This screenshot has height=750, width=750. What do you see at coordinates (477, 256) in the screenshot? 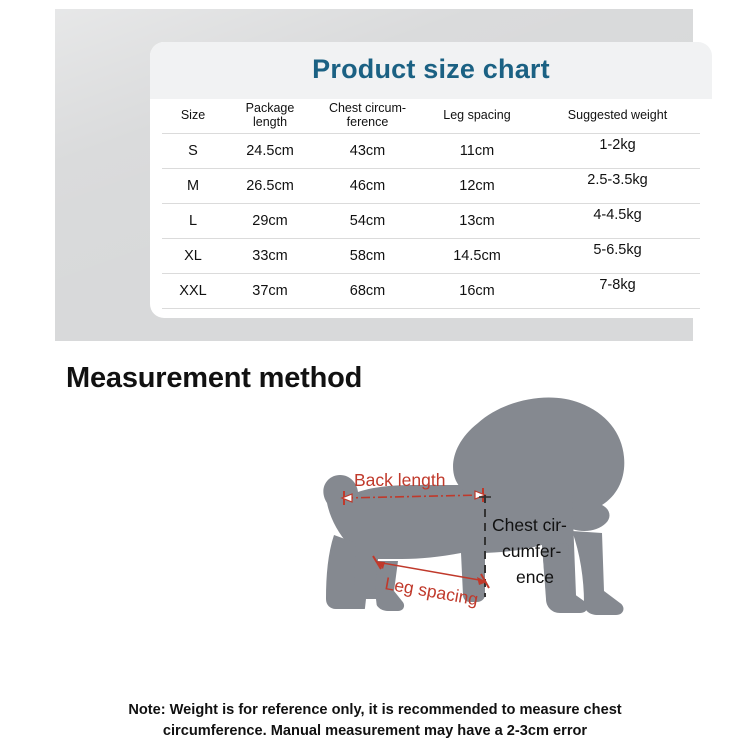
I see `cell-leg-spacing: 14.5cm` at bounding box center [477, 256].